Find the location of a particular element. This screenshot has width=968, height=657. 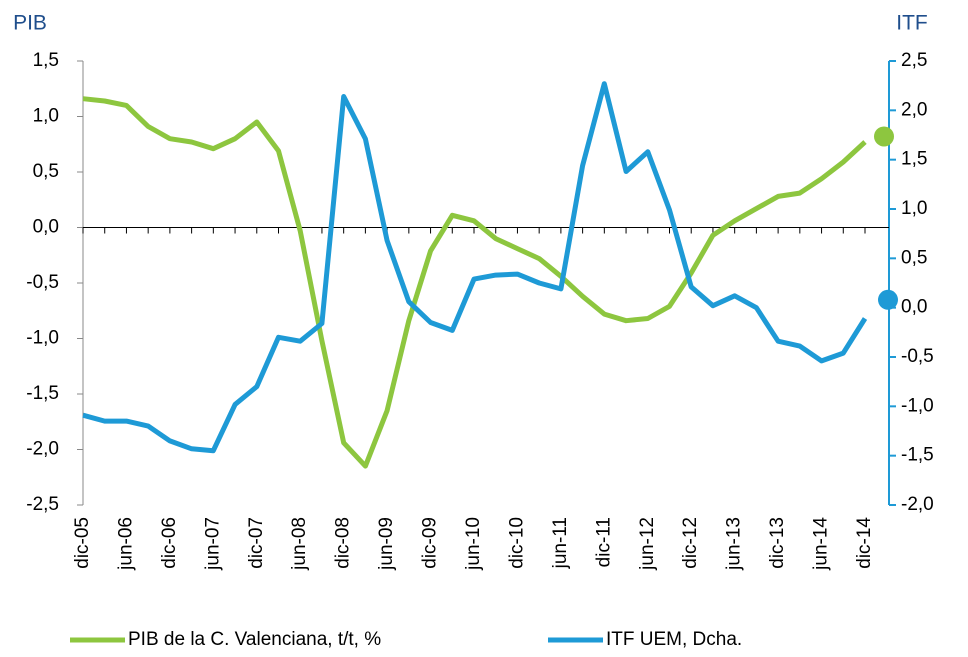

x-tick-label: dic-09 is located at coordinates (430, 543).